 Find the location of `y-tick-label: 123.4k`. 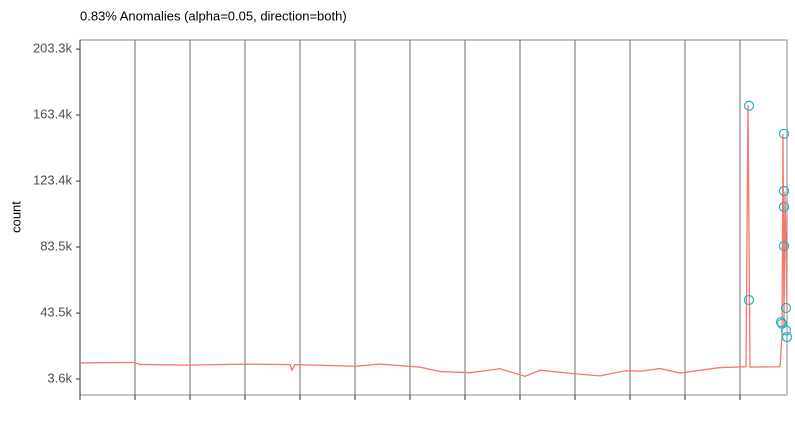

y-tick-label: 123.4k is located at coordinates (53, 180).